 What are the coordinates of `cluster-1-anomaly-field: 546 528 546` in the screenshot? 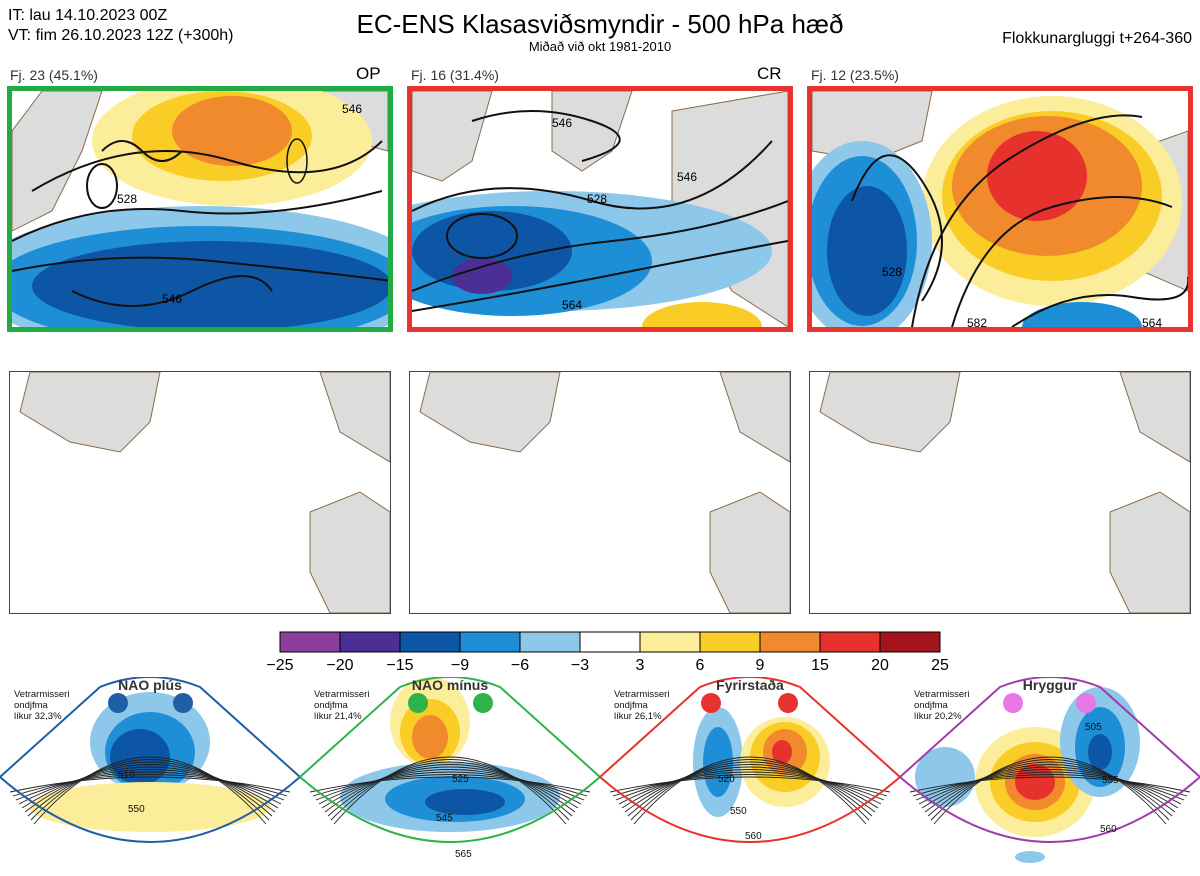 It's located at (200, 209).